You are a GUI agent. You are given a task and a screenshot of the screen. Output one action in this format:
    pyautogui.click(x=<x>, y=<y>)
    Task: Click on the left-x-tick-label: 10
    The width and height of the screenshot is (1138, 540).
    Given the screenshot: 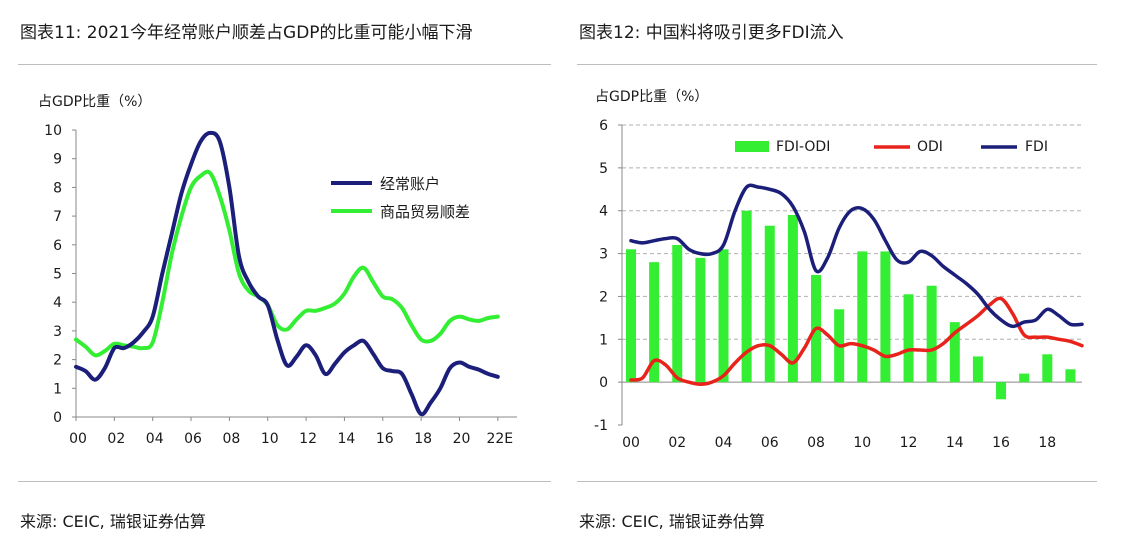 What is the action you would take?
    pyautogui.click(x=270, y=439)
    